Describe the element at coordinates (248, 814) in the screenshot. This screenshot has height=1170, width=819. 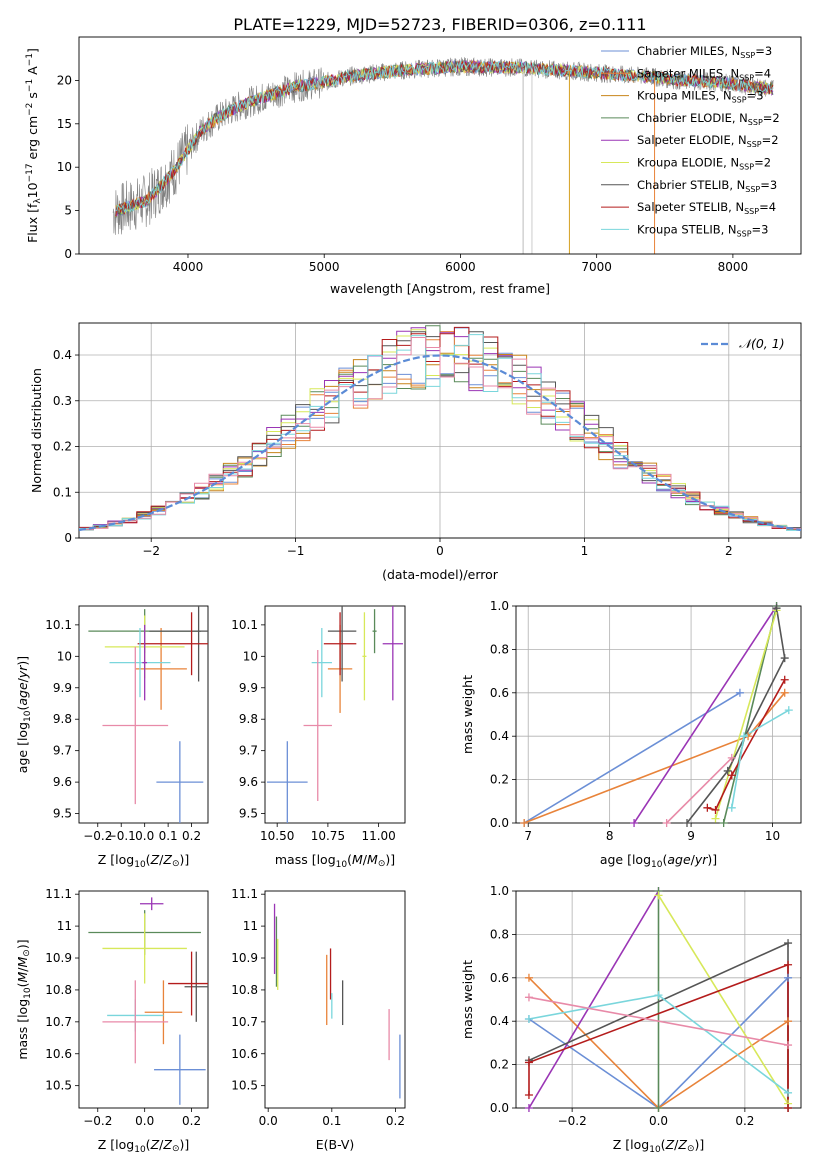
I see `y-tick-label: 9.5` at that location.